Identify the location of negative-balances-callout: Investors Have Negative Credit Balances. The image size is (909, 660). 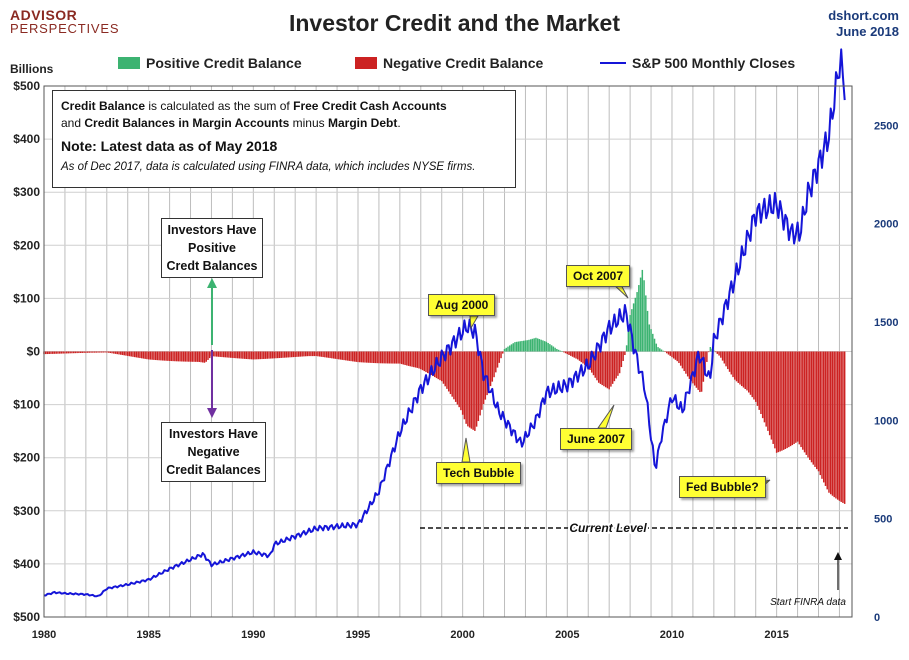
(213, 452).